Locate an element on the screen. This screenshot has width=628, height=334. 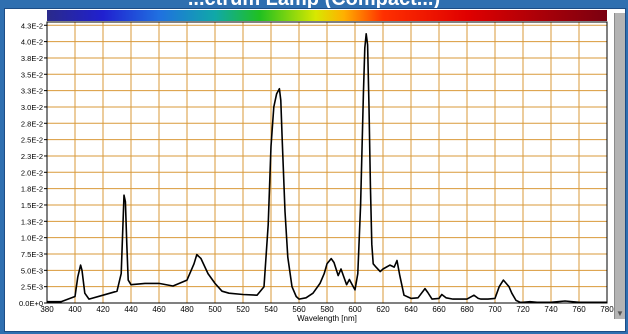
x-tick-label: 440 is located at coordinates (131, 309).